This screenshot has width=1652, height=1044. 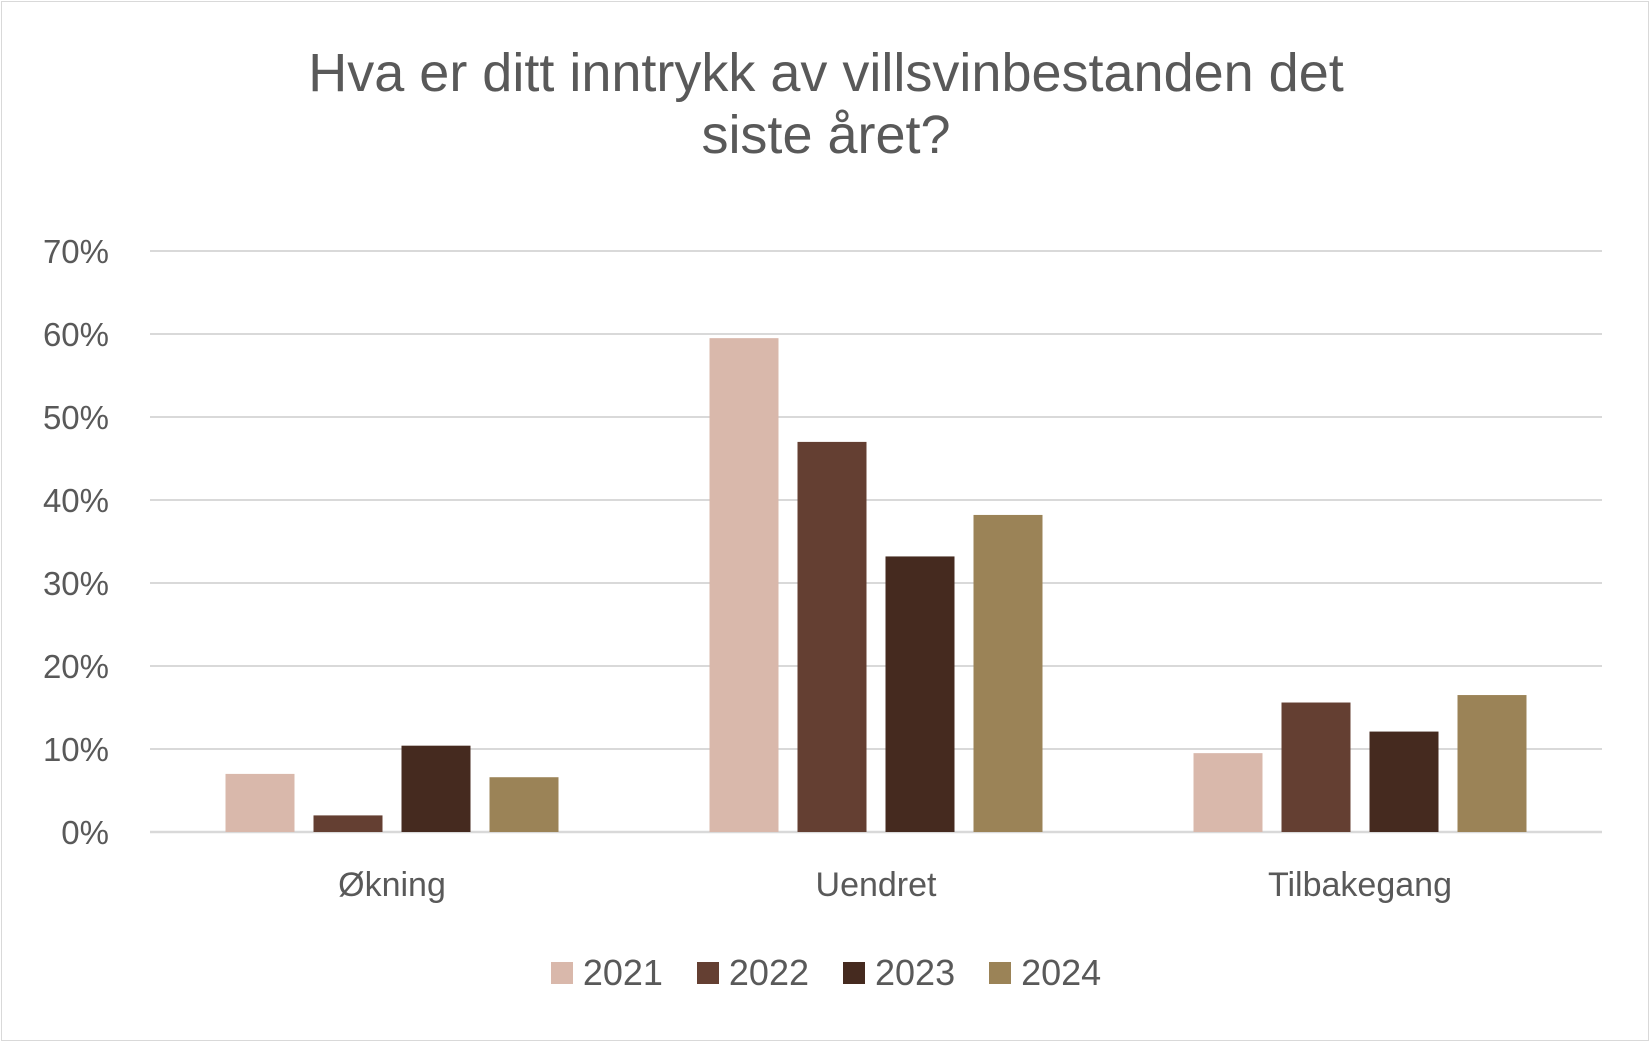 I want to click on legend-label: 2024, so click(x=1061, y=972).